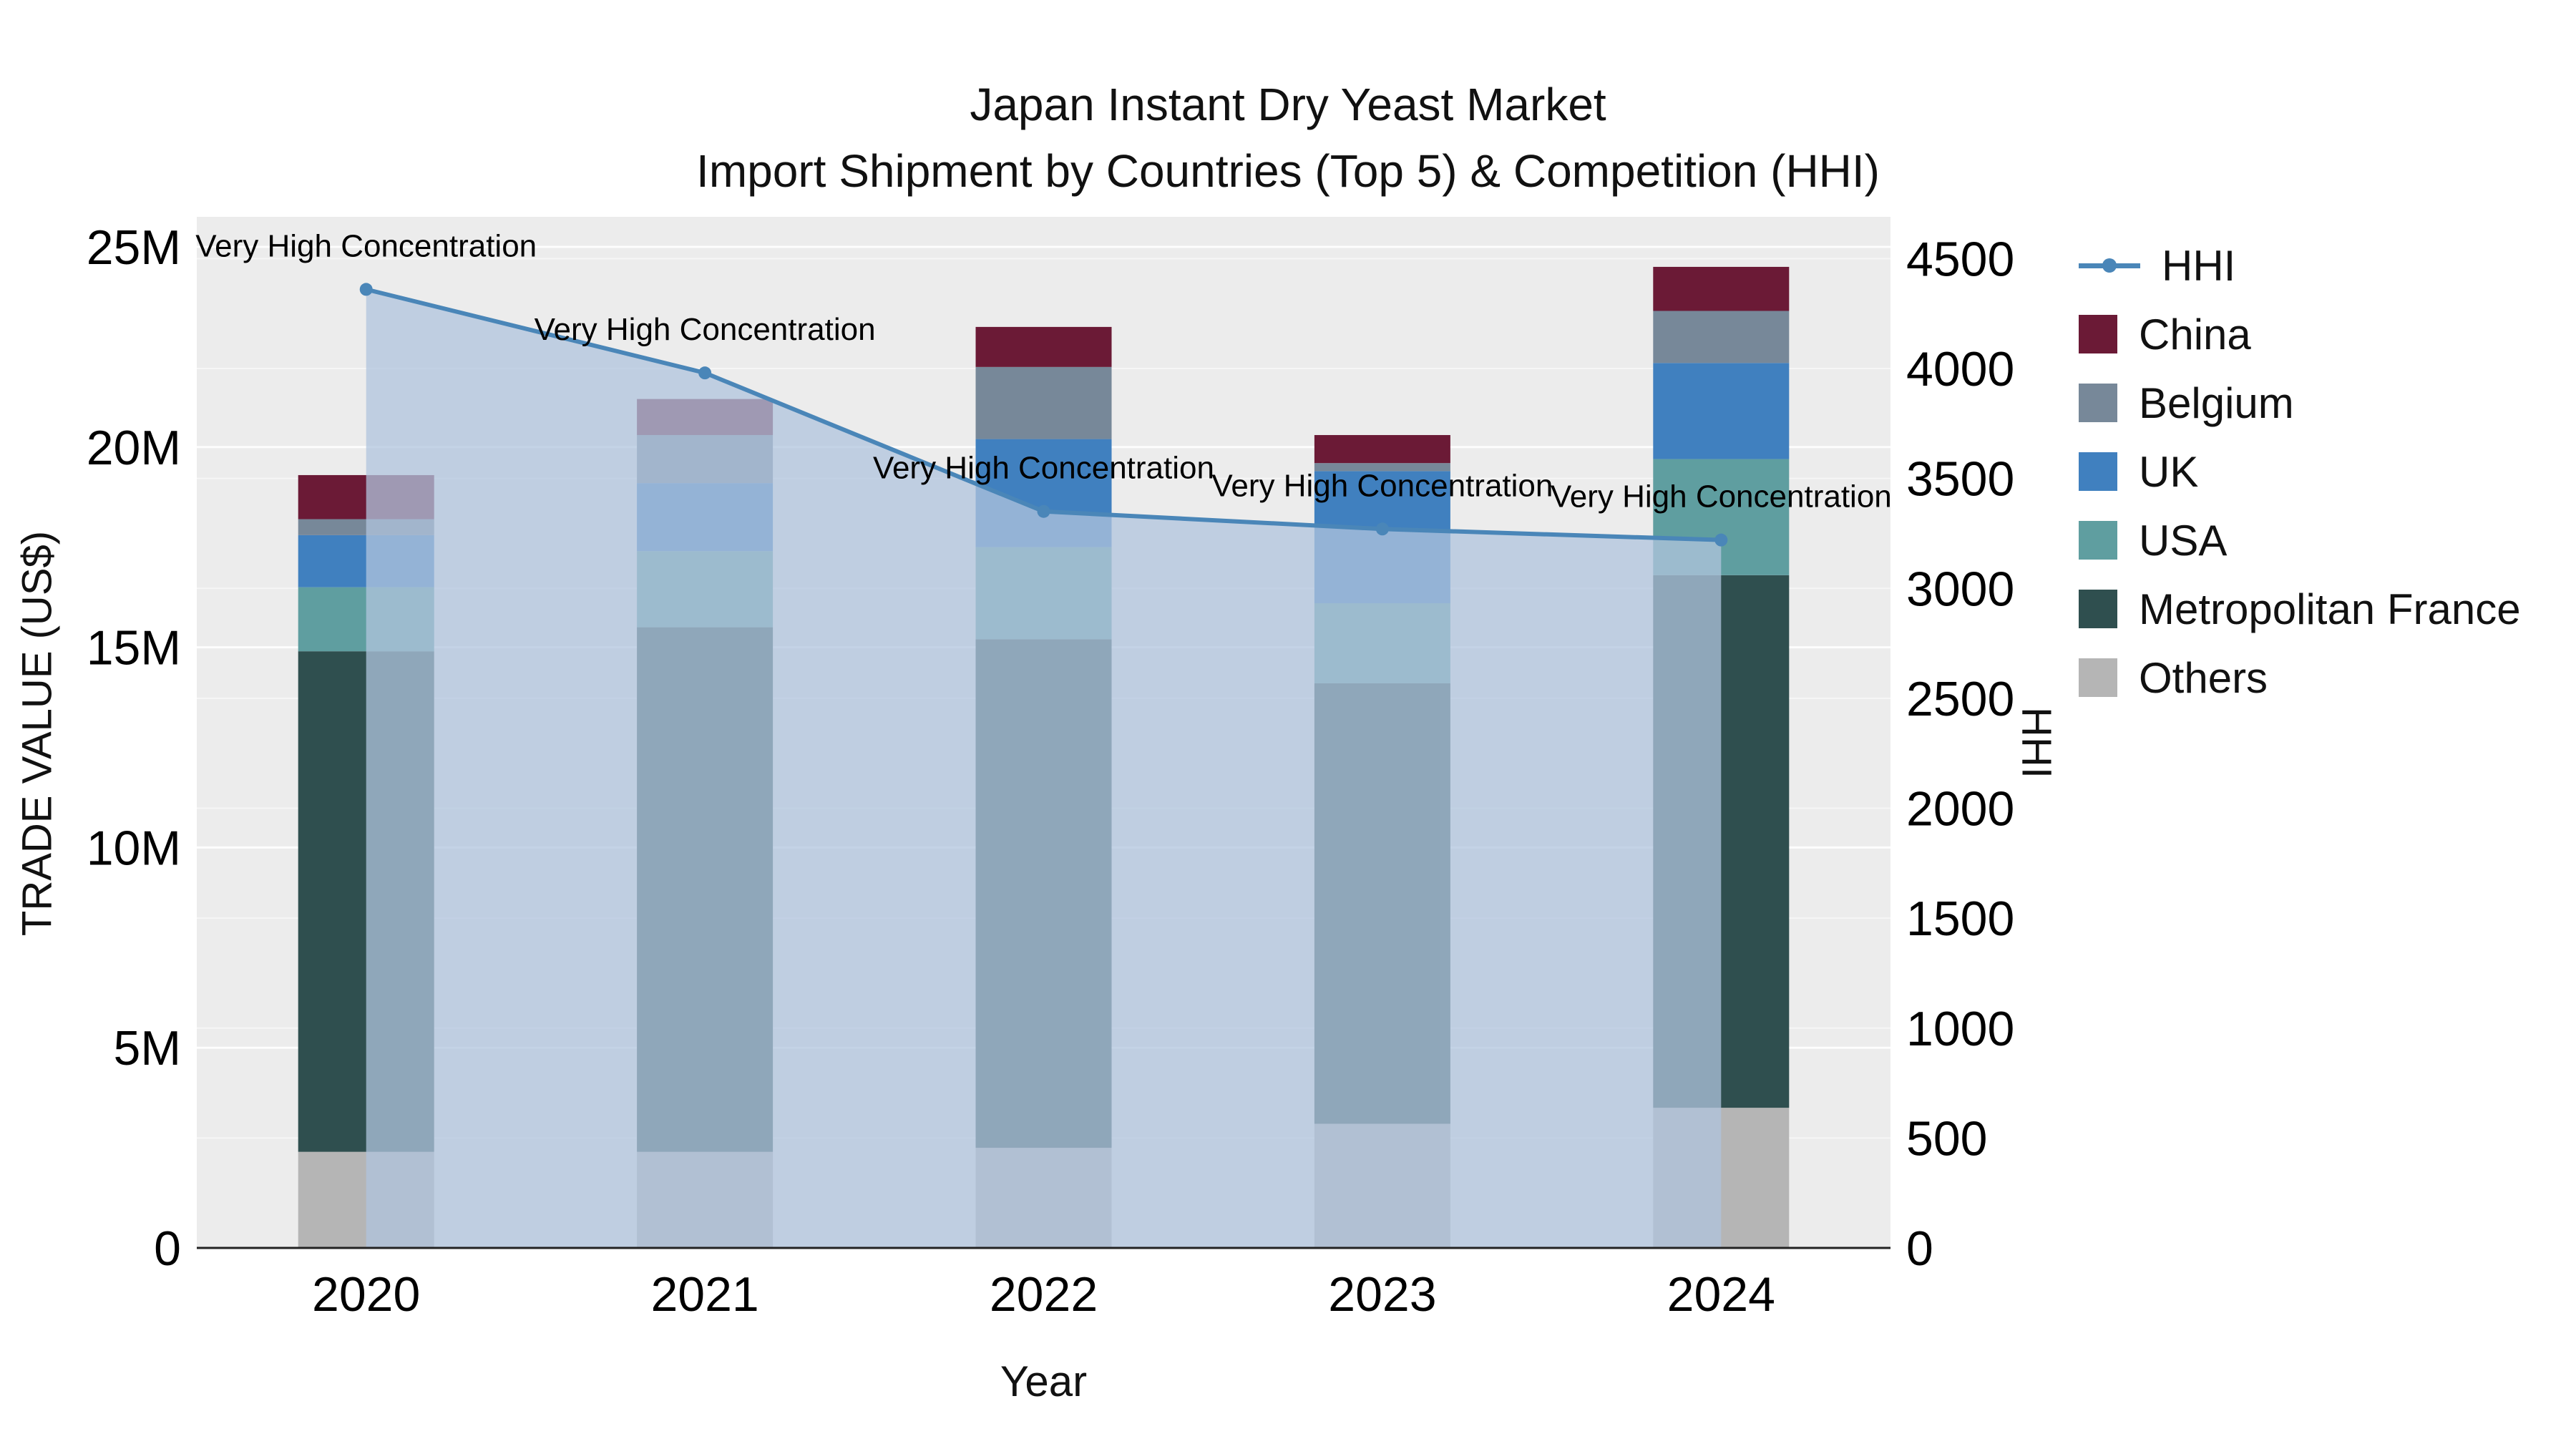 The width and height of the screenshot is (2576, 1449). What do you see at coordinates (2195, 334) in the screenshot?
I see `legend-label-china: China` at bounding box center [2195, 334].